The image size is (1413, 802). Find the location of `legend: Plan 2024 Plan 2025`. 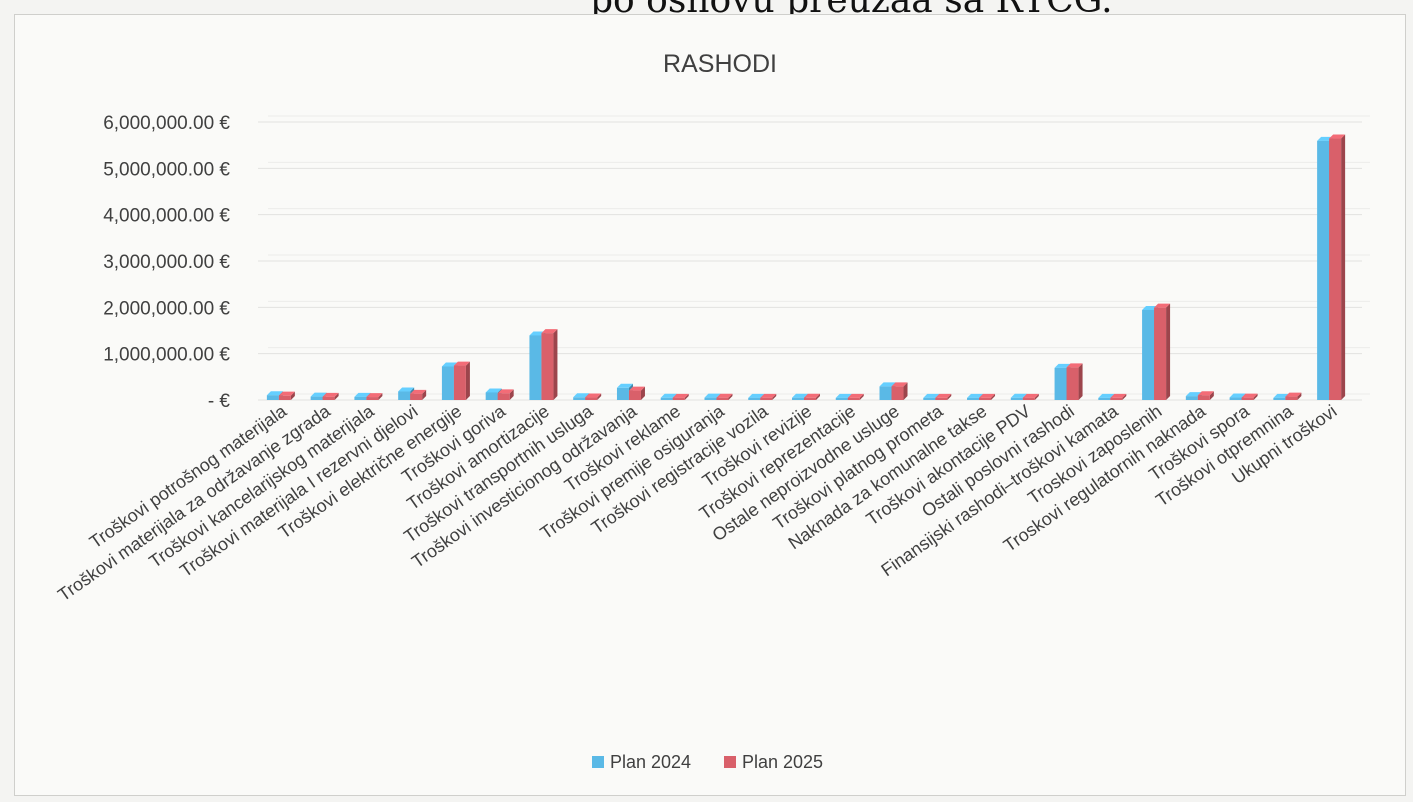

legend: Plan 2024 Plan 2025 is located at coordinates (707, 762).